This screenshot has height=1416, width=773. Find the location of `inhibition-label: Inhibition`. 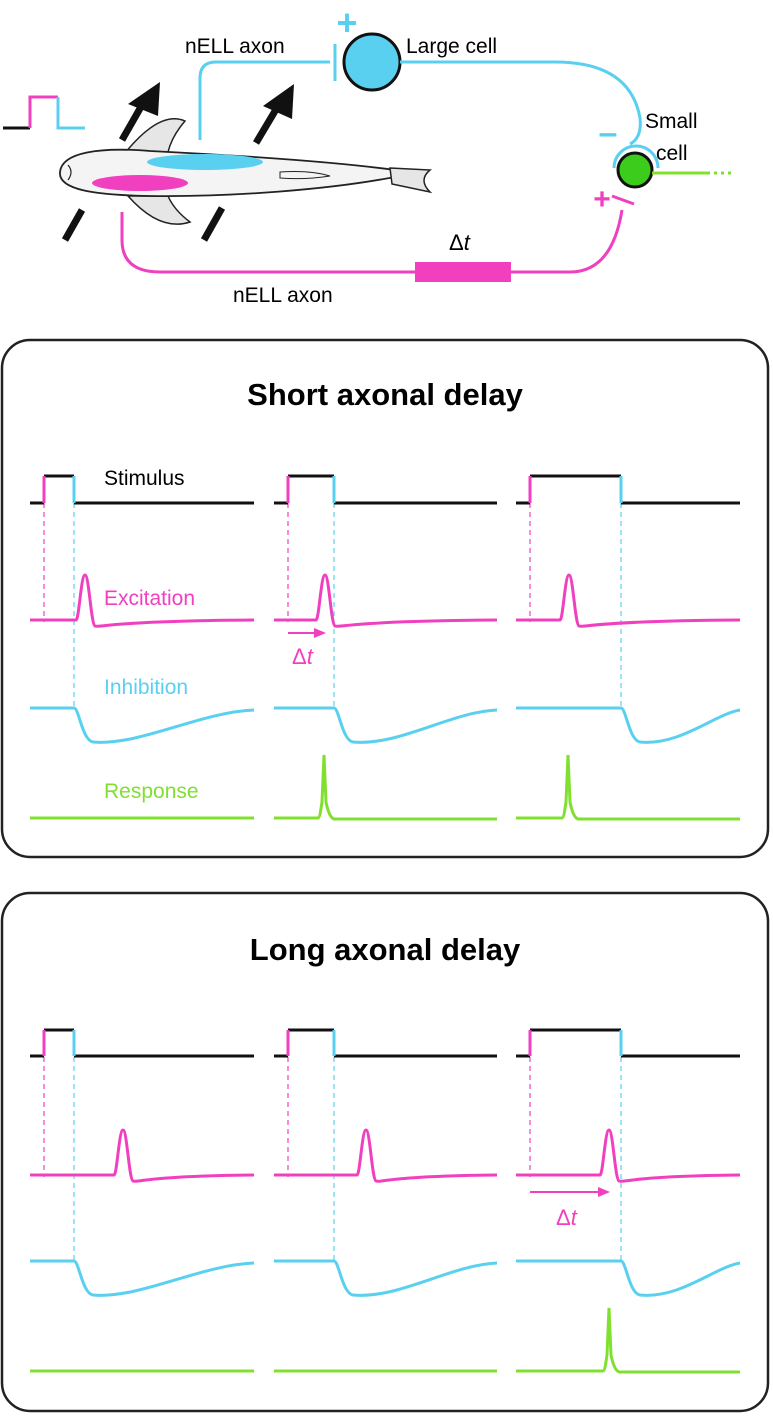

inhibition-label: Inhibition is located at coordinates (146, 687).